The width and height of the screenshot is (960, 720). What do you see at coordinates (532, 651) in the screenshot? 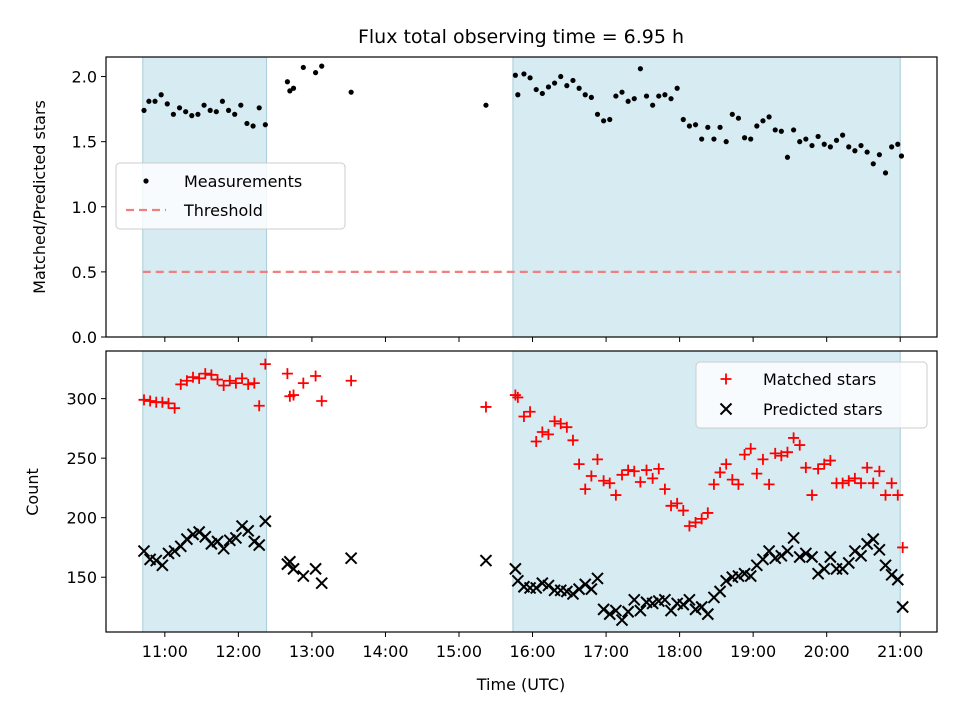
I see `x-tick-label: 16:00` at bounding box center [532, 651].